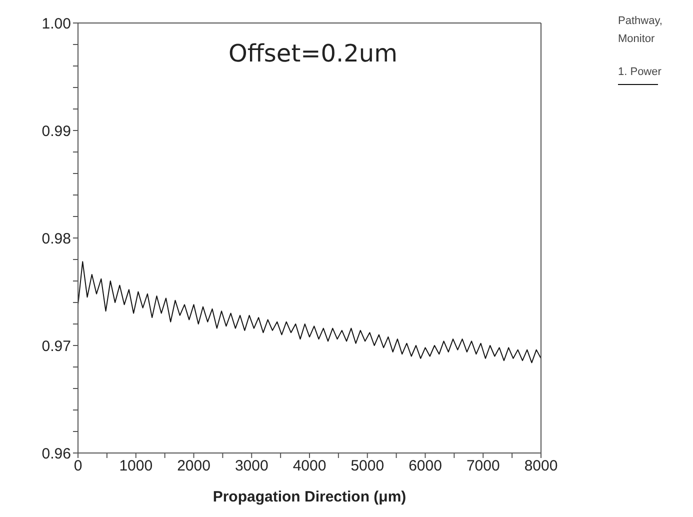  What do you see at coordinates (309, 312) in the screenshot?
I see `line-series` at bounding box center [309, 312].